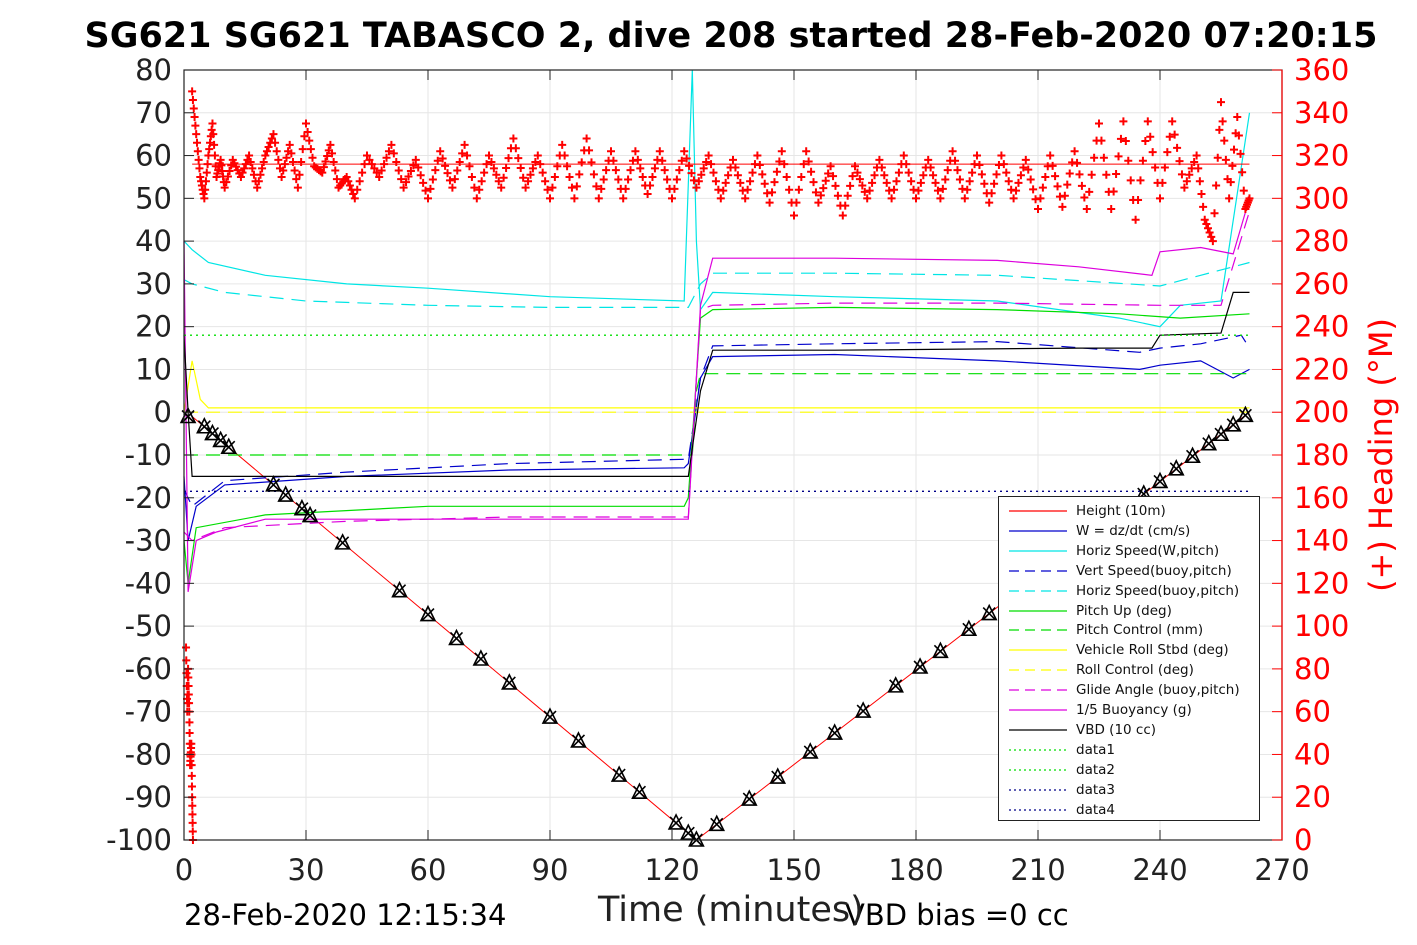 The image size is (1417, 945). Describe the element at coordinates (148, 498) in the screenshot. I see `y-tick-label: -20` at that location.